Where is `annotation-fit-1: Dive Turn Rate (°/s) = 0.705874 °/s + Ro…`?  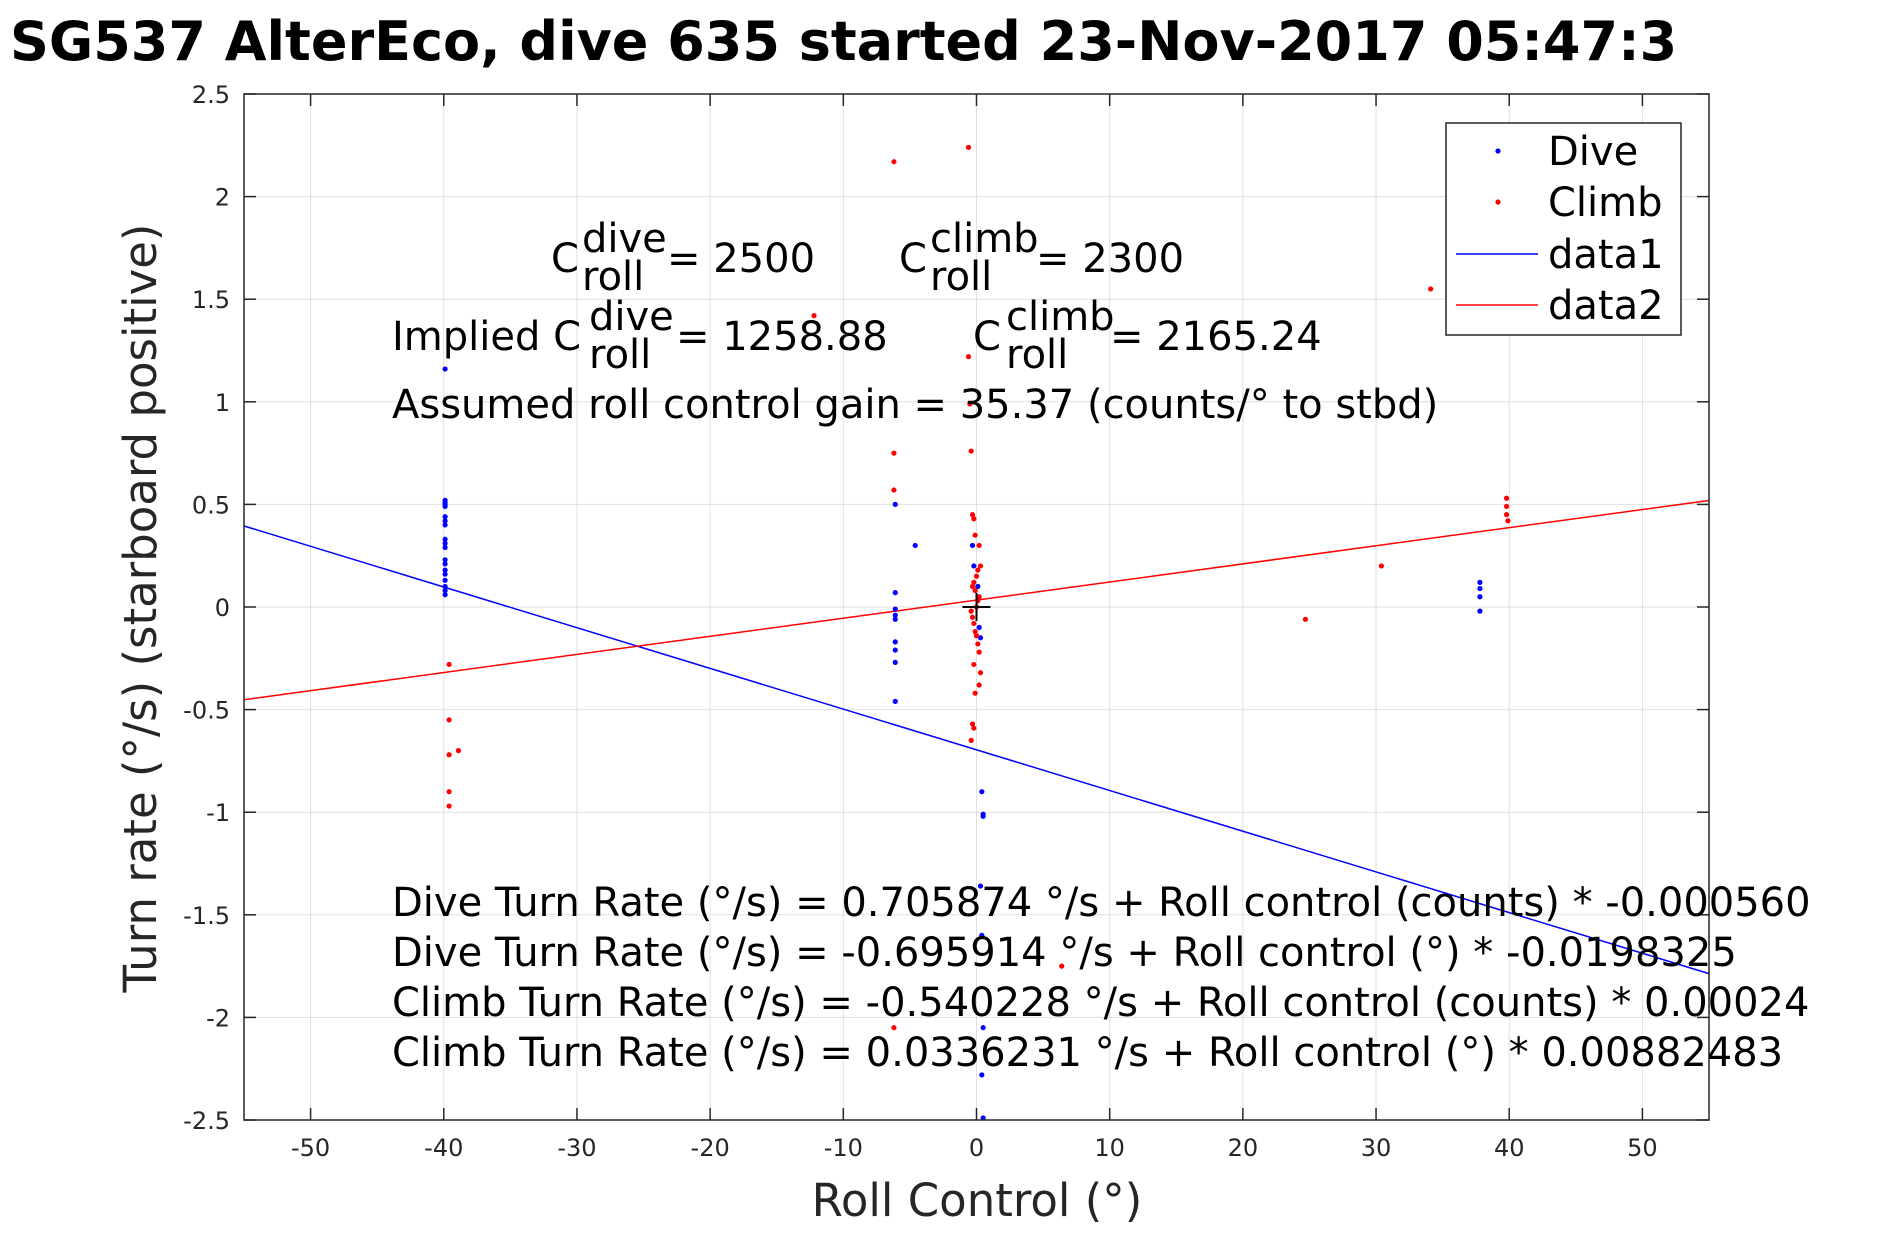
annotation-fit-1: Dive Turn Rate (°/s) = 0.705874 °/s + Ro… is located at coordinates (1101, 903).